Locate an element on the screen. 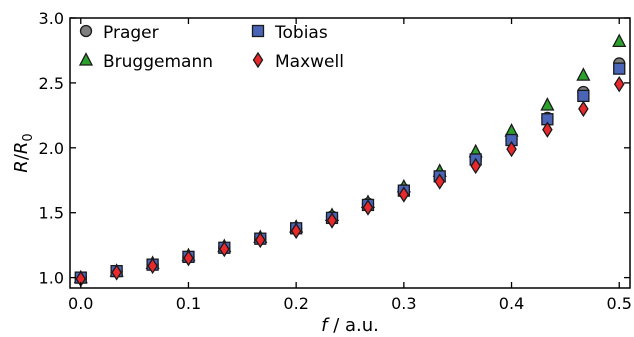  legend-item-prager: Prager is located at coordinates (119, 33).